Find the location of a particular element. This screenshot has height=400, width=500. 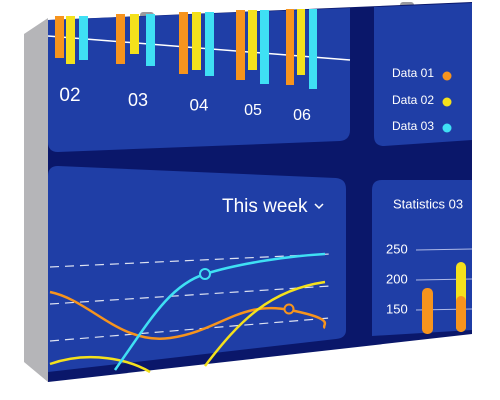

x-label: 05 is located at coordinates (253, 110).